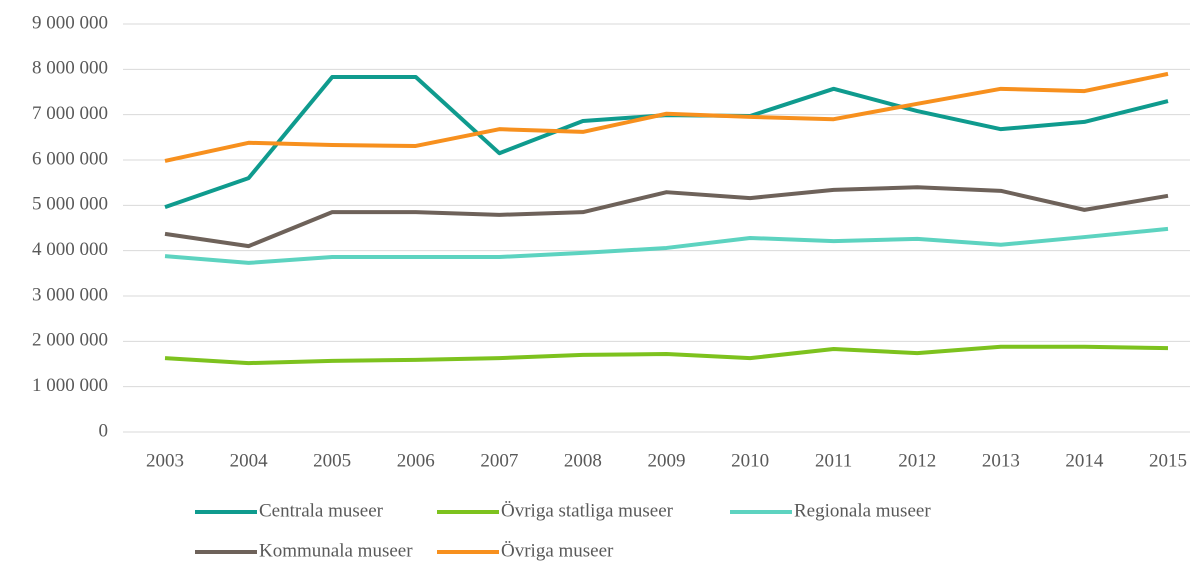  What do you see at coordinates (70, 68) in the screenshot?
I see `y-tick-label: 8 000 000` at bounding box center [70, 68].